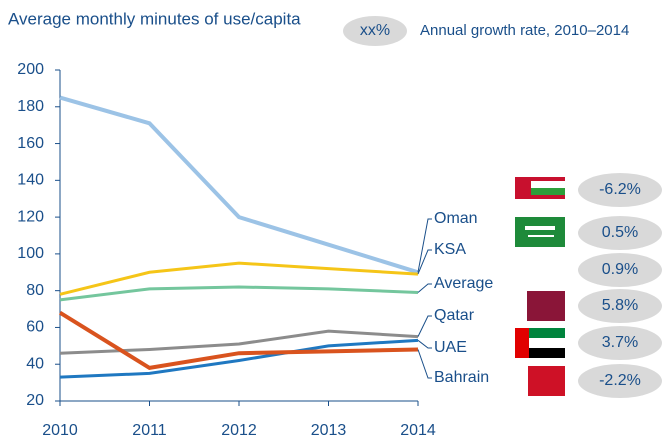 This screenshot has width=665, height=439. I want to click on y-tick-label: 80, so click(35, 290).